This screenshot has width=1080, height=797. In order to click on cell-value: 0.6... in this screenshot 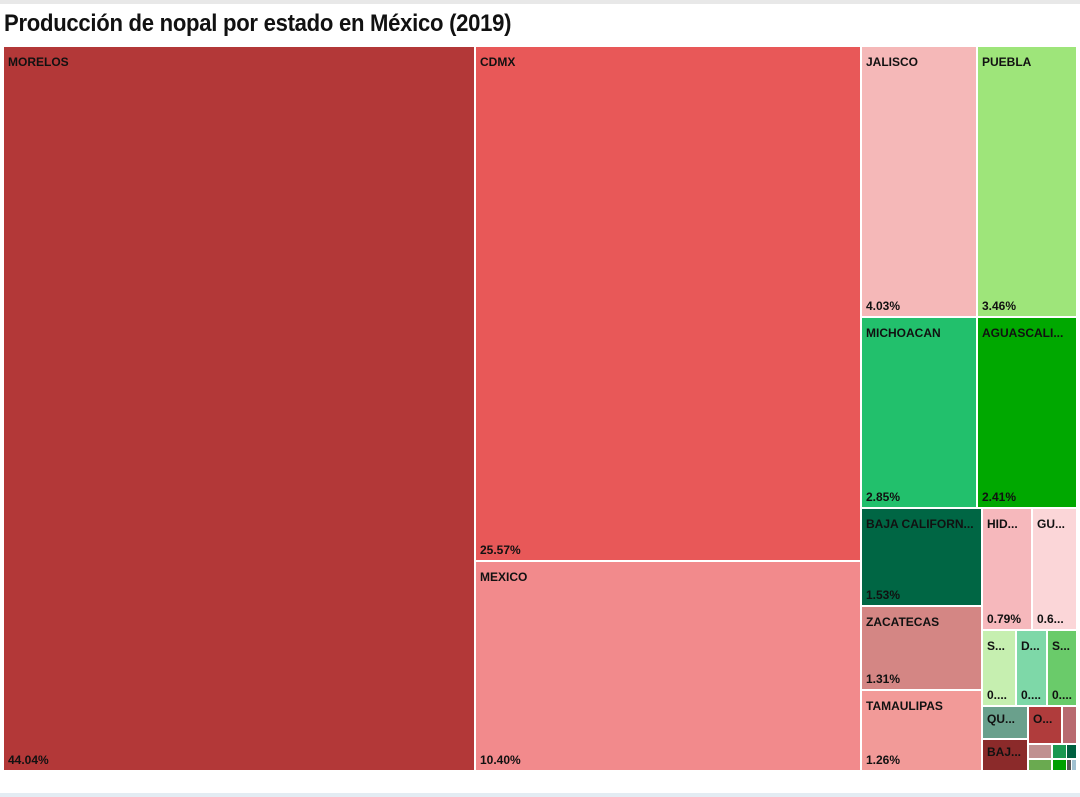, I will do `click(1050, 619)`.